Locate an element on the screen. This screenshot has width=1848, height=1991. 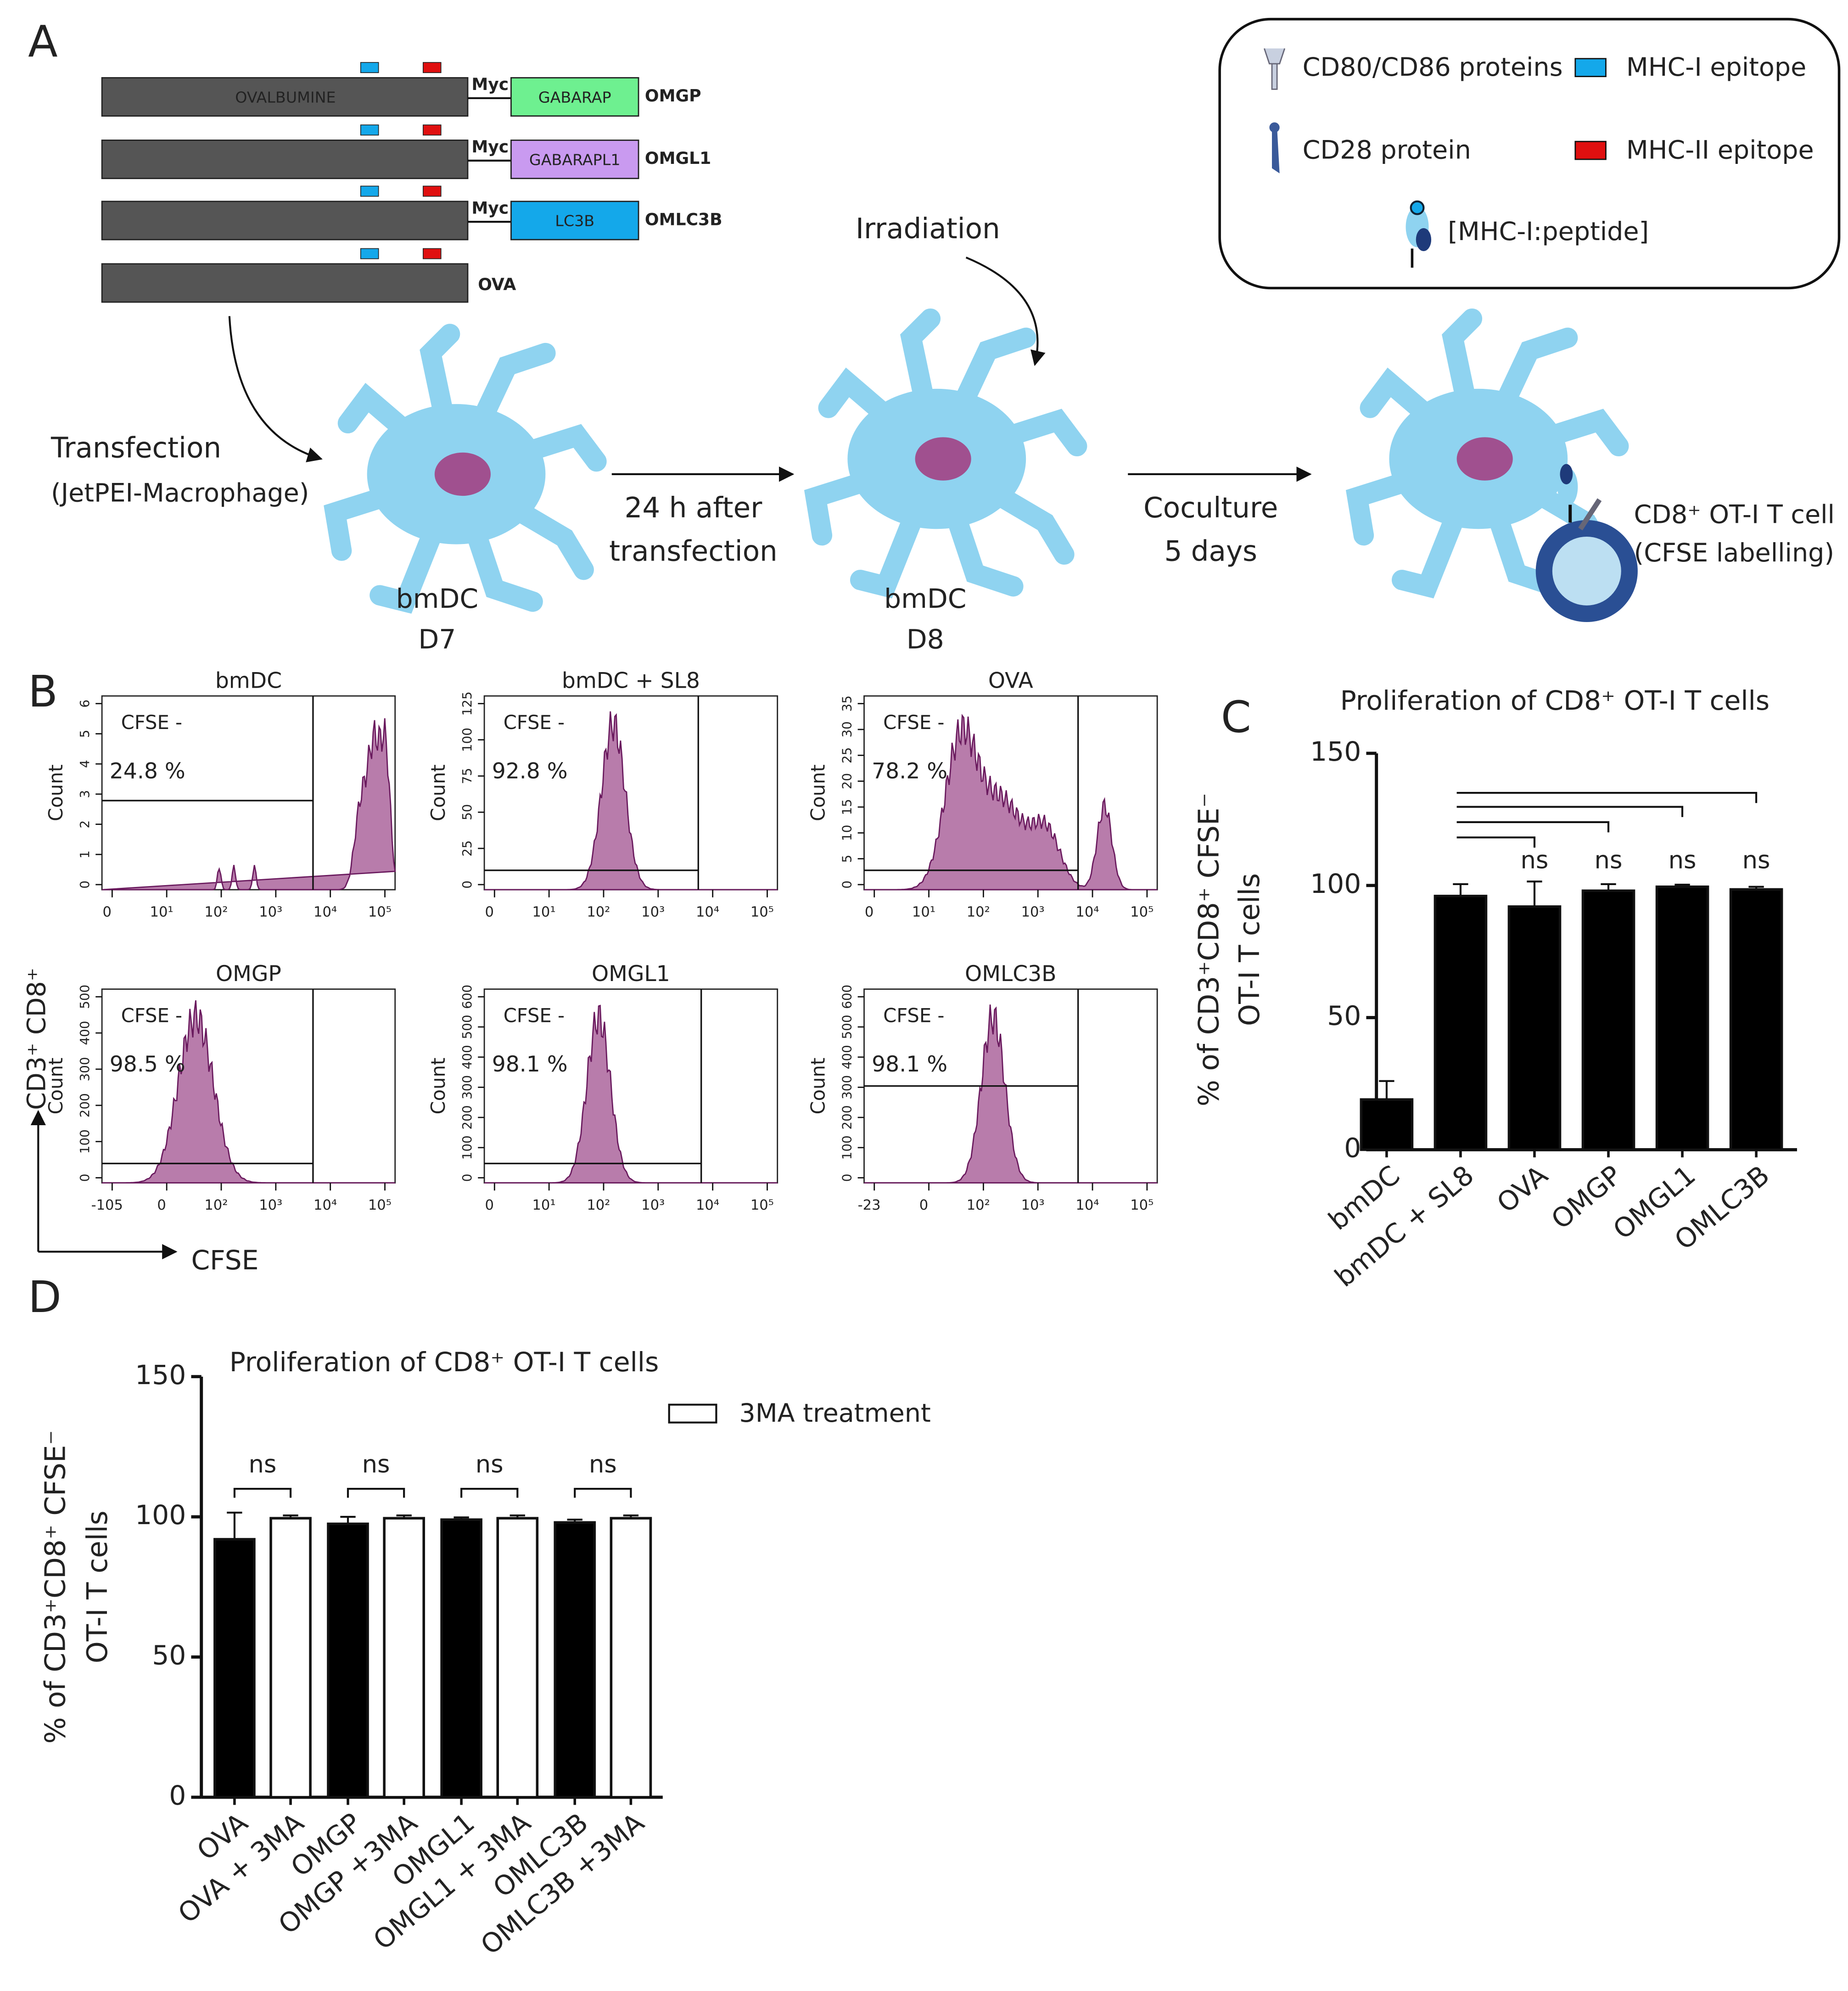
label: bmDC + SL8 is located at coordinates (631, 680).